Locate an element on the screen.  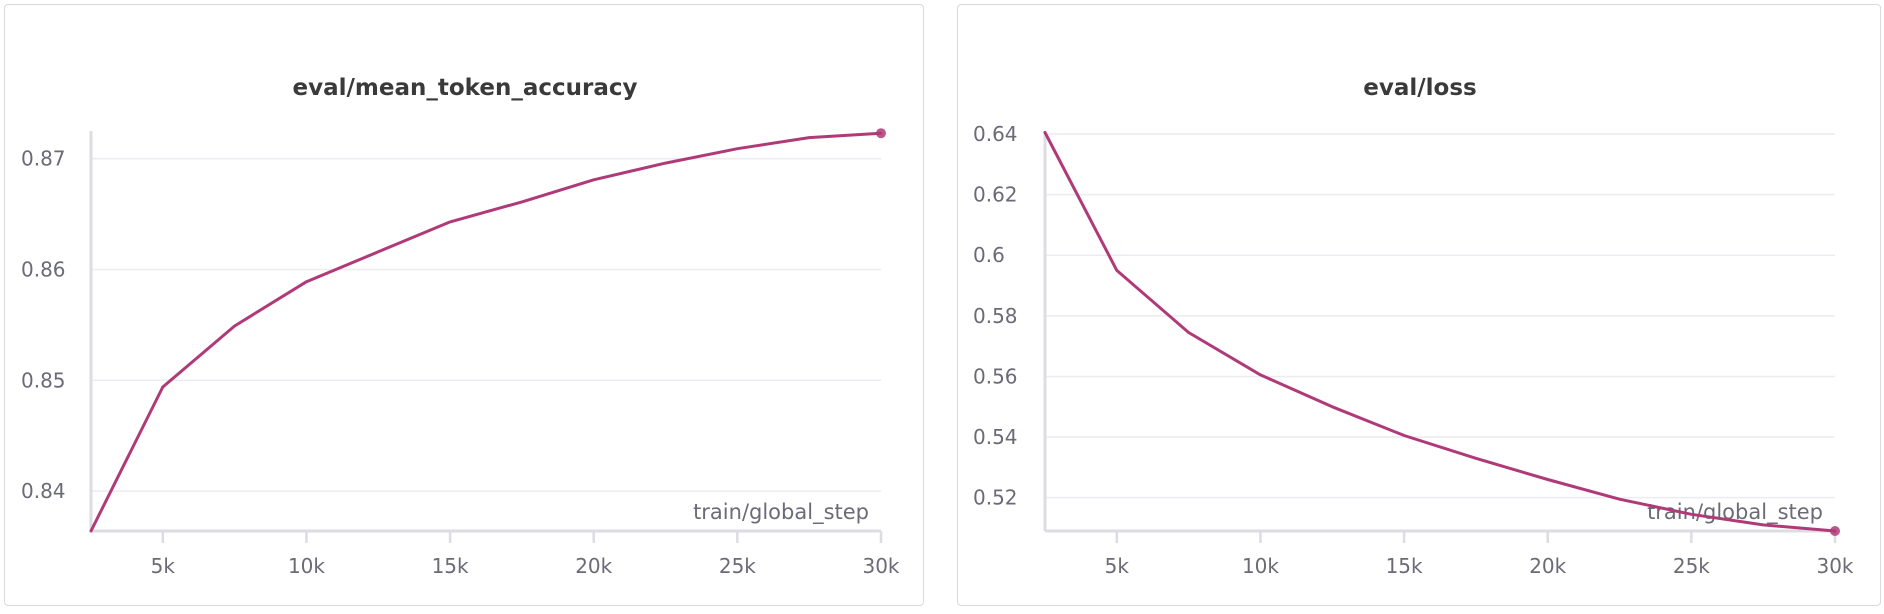
x-axis-label: train/global_step is located at coordinates (781, 512).